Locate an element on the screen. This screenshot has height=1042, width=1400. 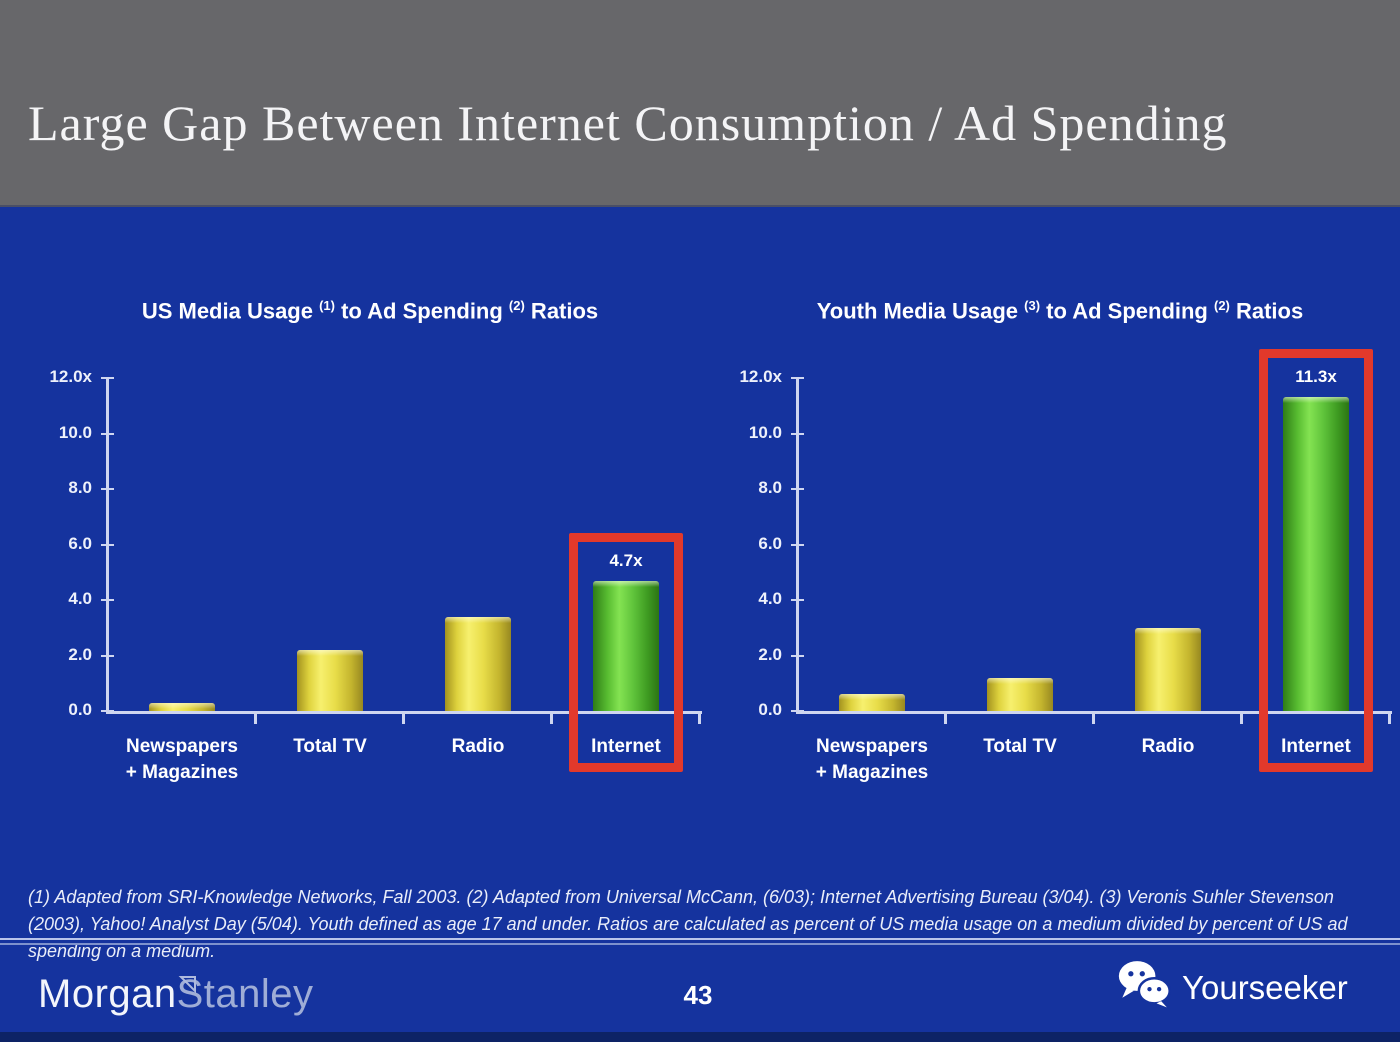
morgan-text: Morgan is located at coordinates (107, 994).